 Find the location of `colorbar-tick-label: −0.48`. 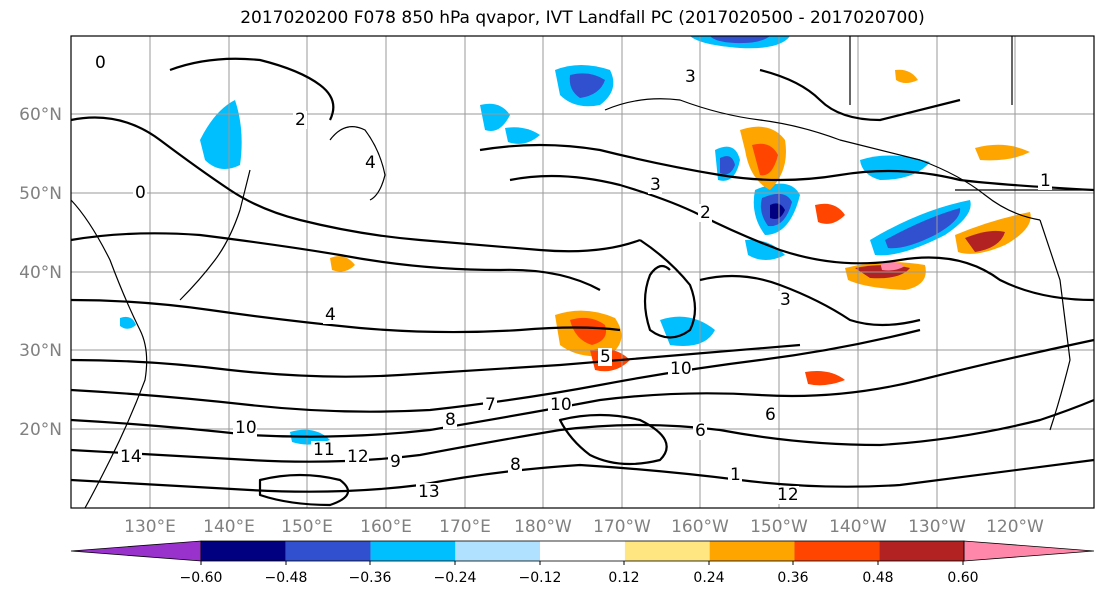

colorbar-tick-label: −0.48 is located at coordinates (286, 578).